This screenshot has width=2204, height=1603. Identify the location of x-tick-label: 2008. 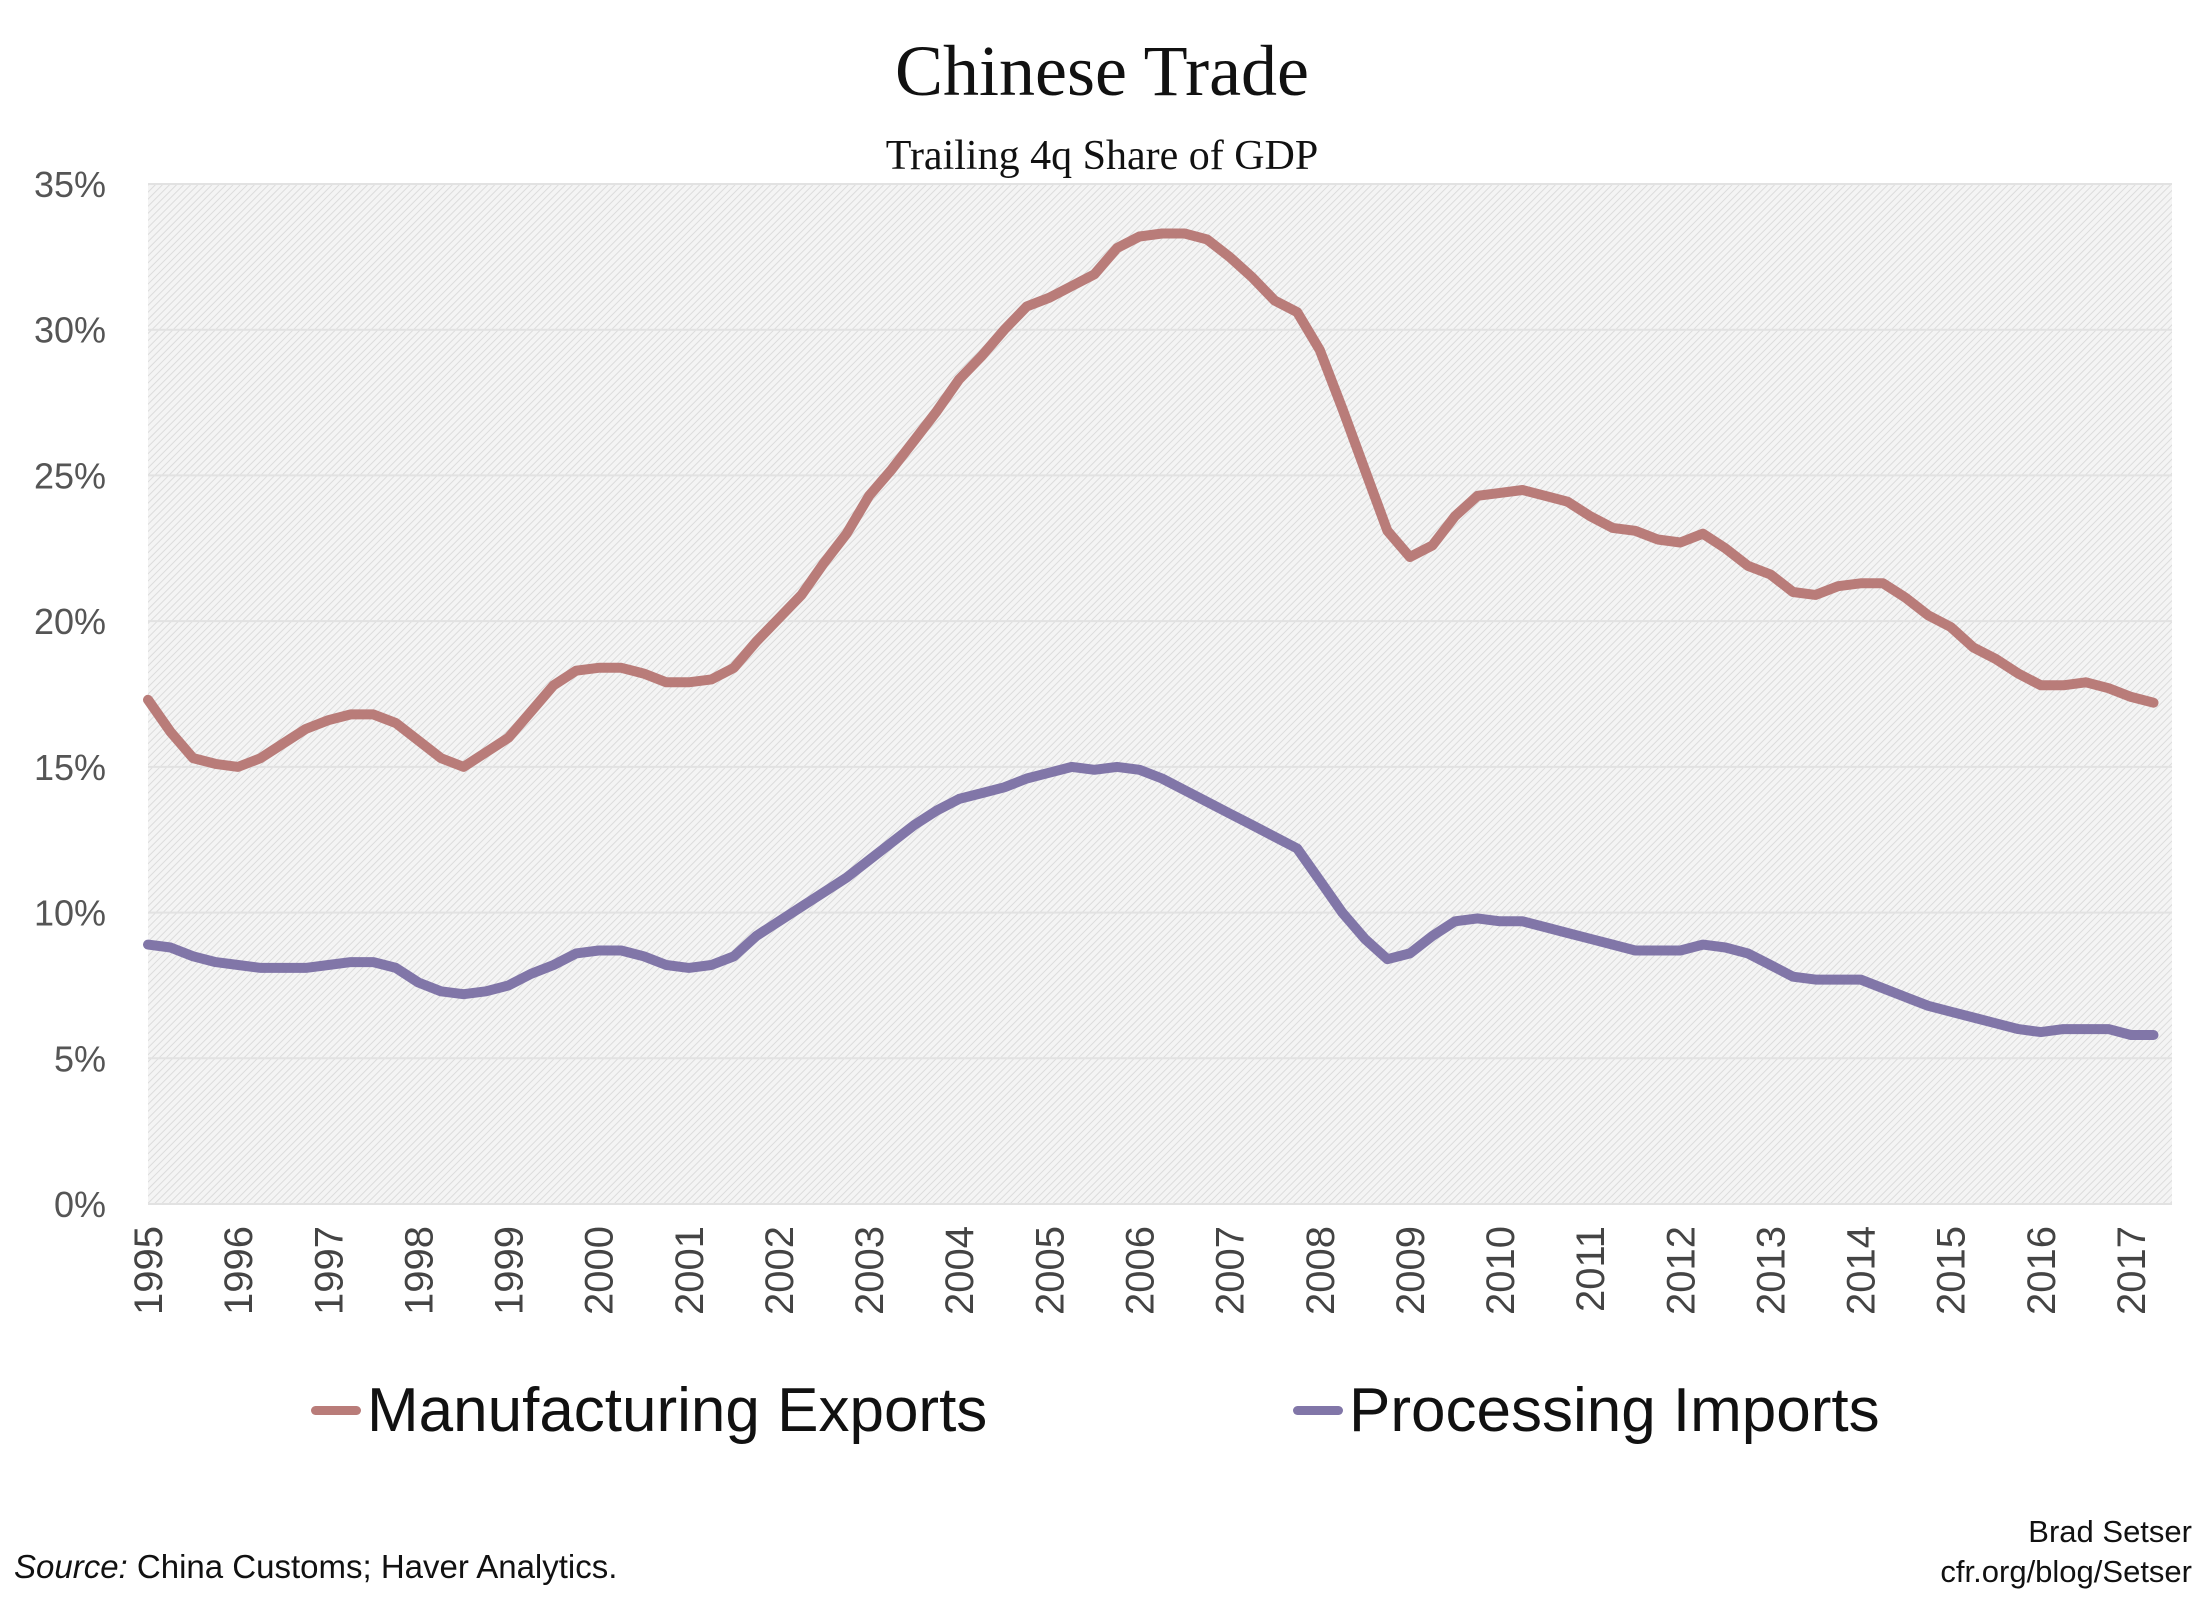
(1321, 1270).